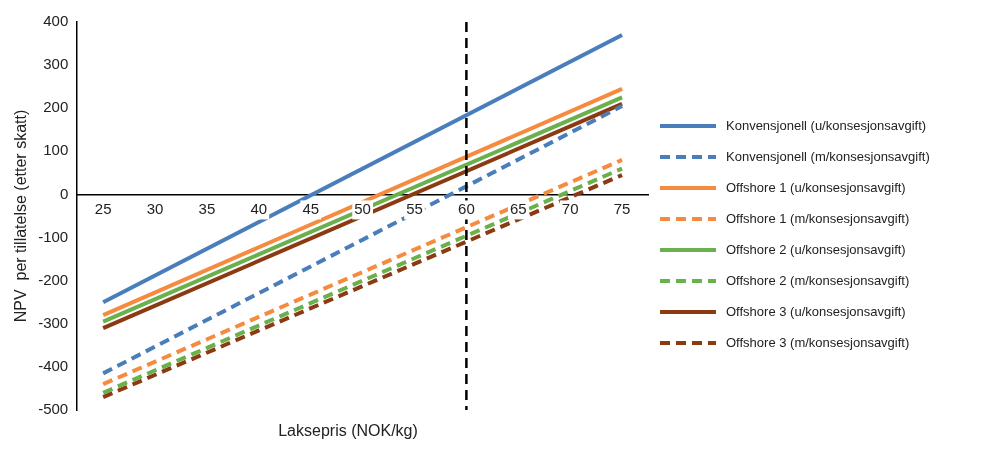 The image size is (1004, 460). What do you see at coordinates (207, 209) in the screenshot?
I see `x-tick-label: 35` at bounding box center [207, 209].